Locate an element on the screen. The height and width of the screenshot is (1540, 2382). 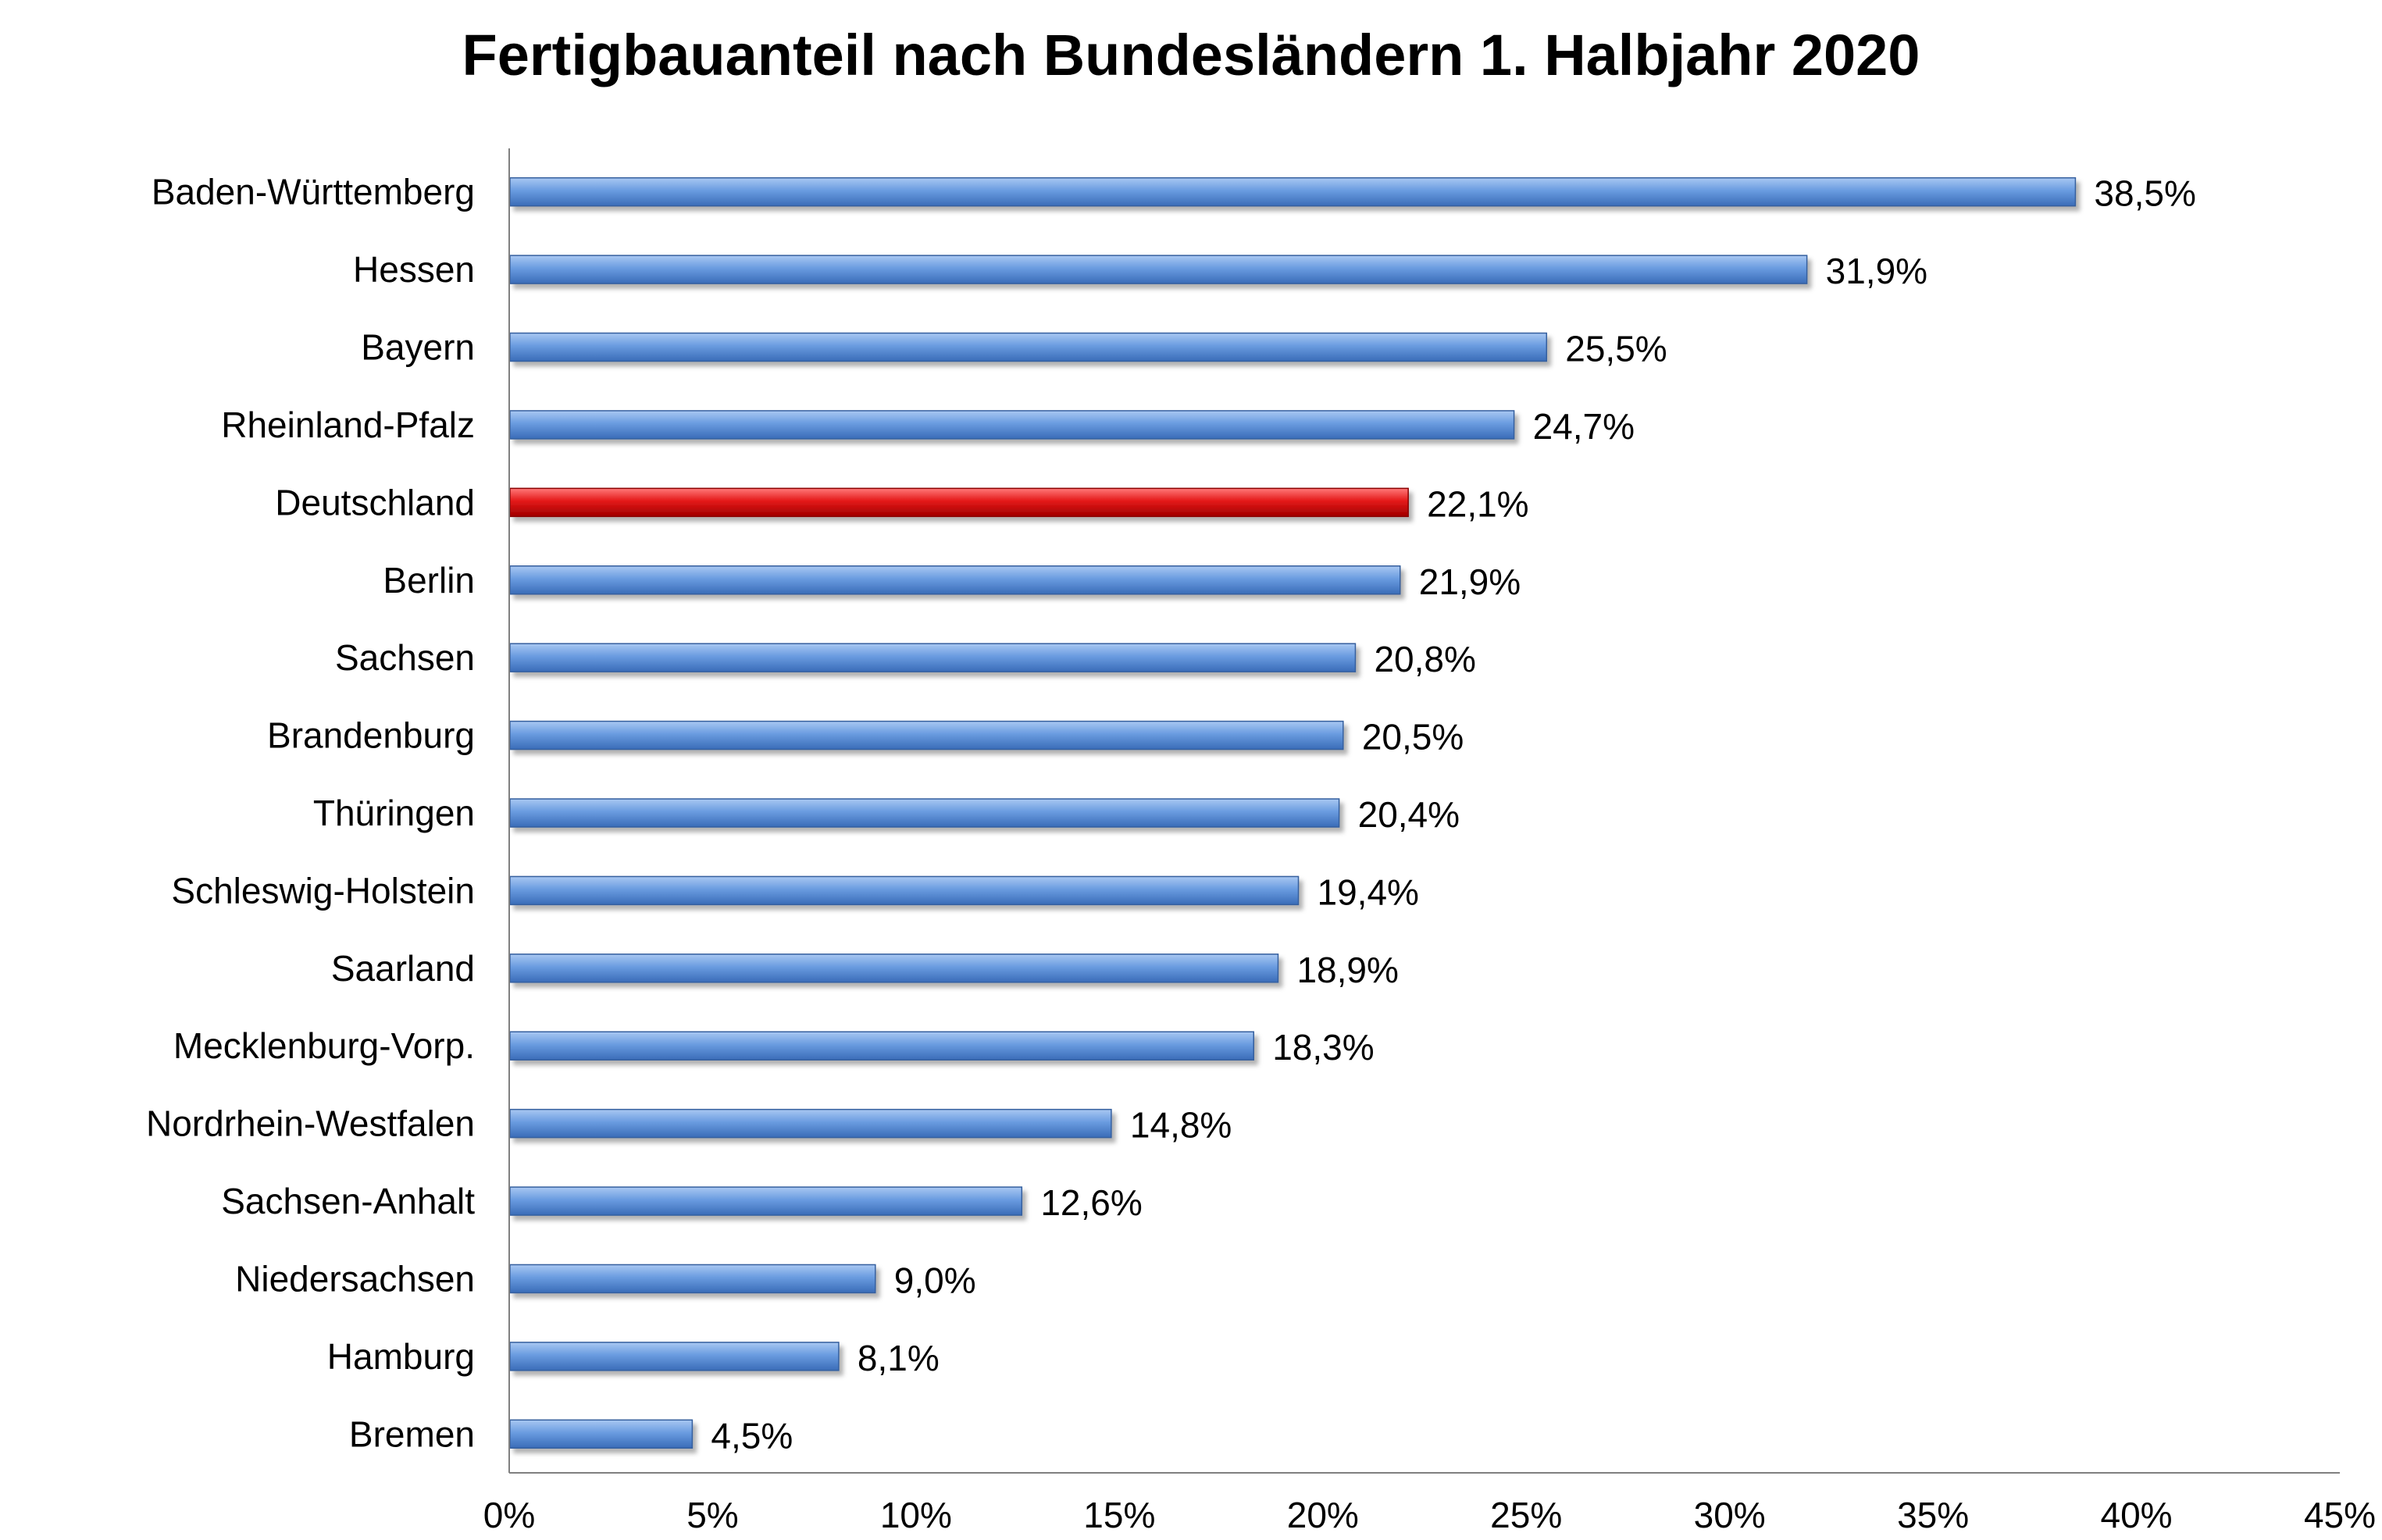
data-label: 18,3% is located at coordinates (1323, 1047).